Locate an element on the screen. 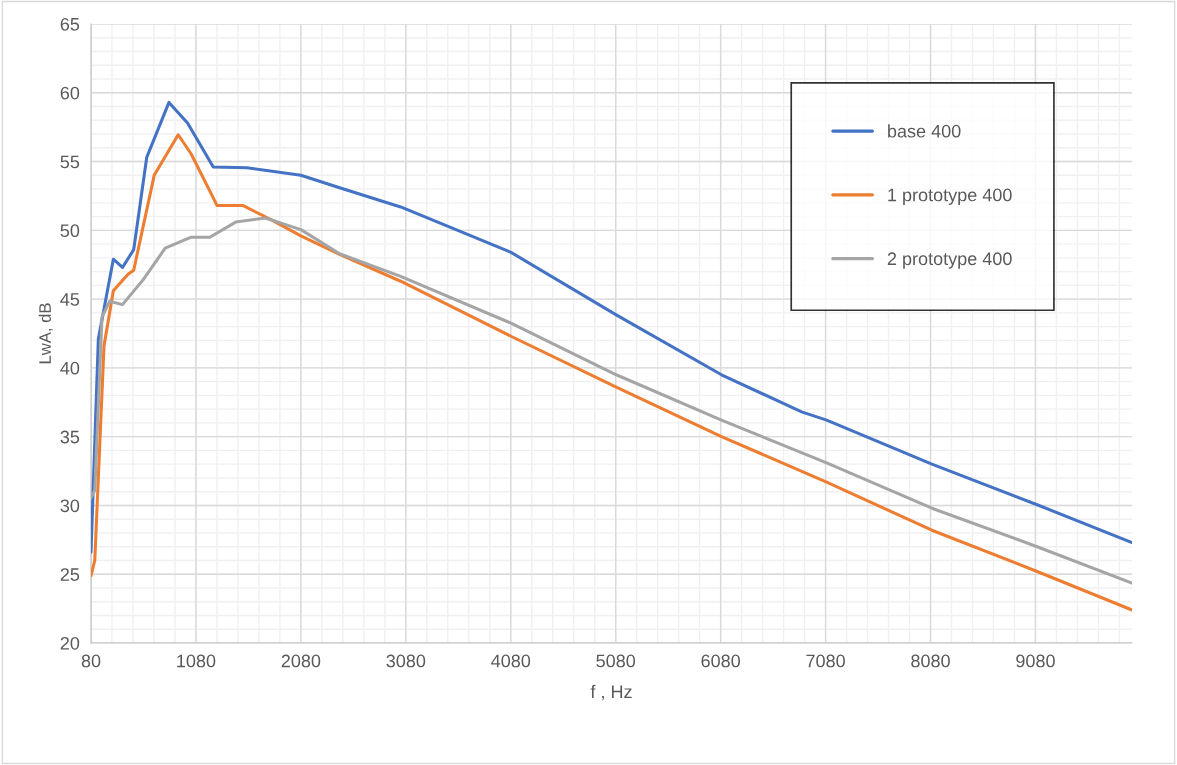  y-tick-label: 60 is located at coordinates (70, 93).